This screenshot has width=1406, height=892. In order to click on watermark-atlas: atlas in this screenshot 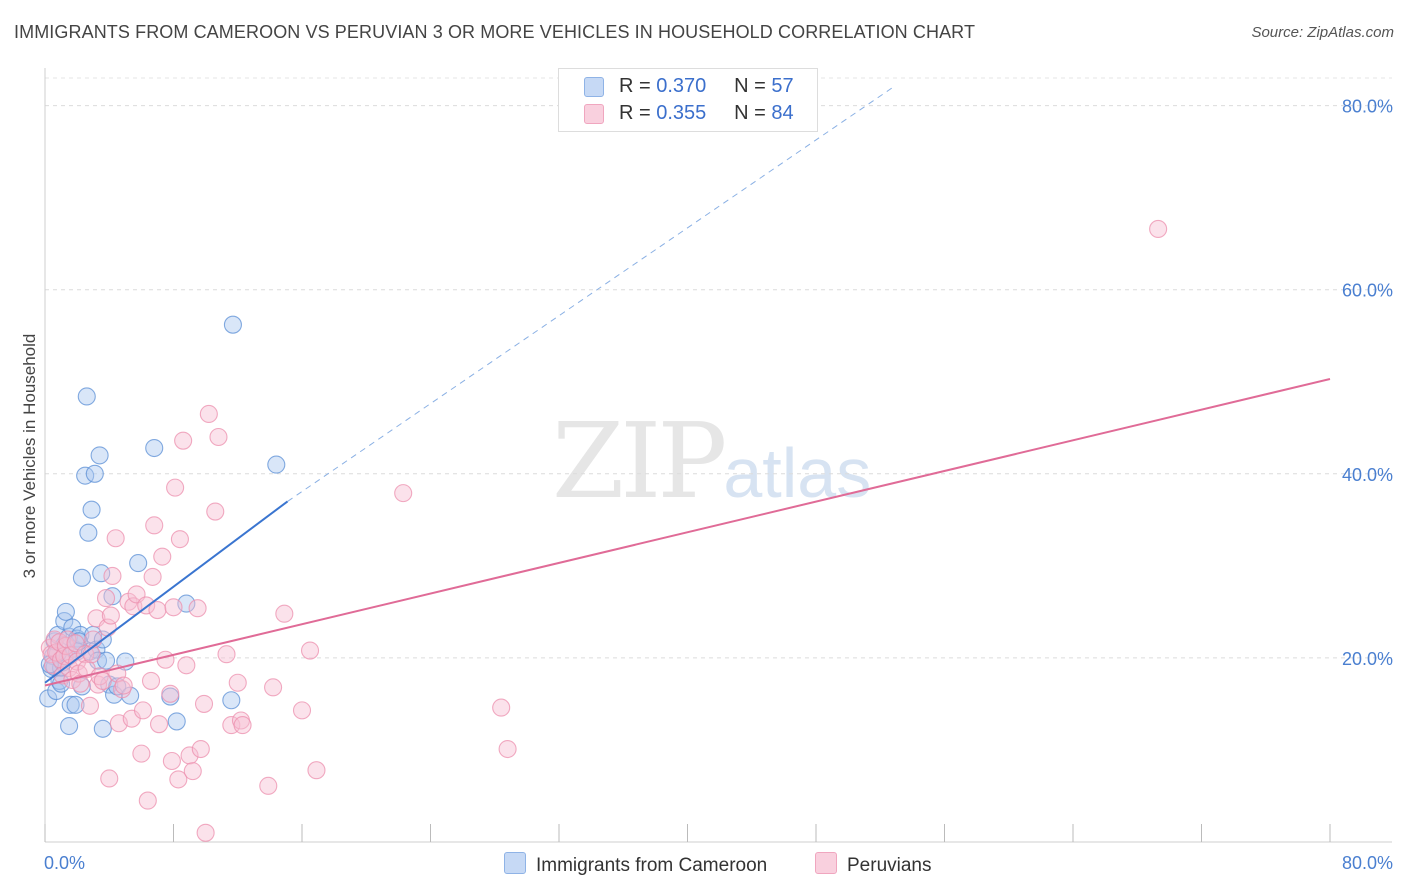, I will do `click(797, 473)`.